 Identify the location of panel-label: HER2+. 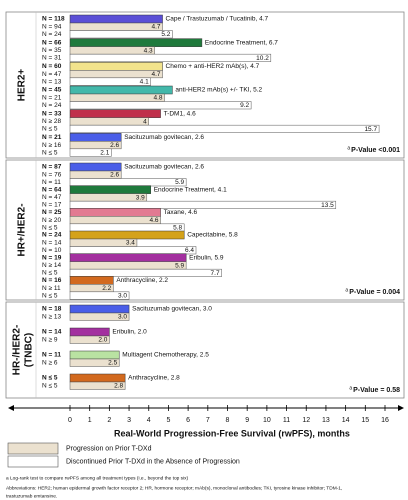
(22, 85).